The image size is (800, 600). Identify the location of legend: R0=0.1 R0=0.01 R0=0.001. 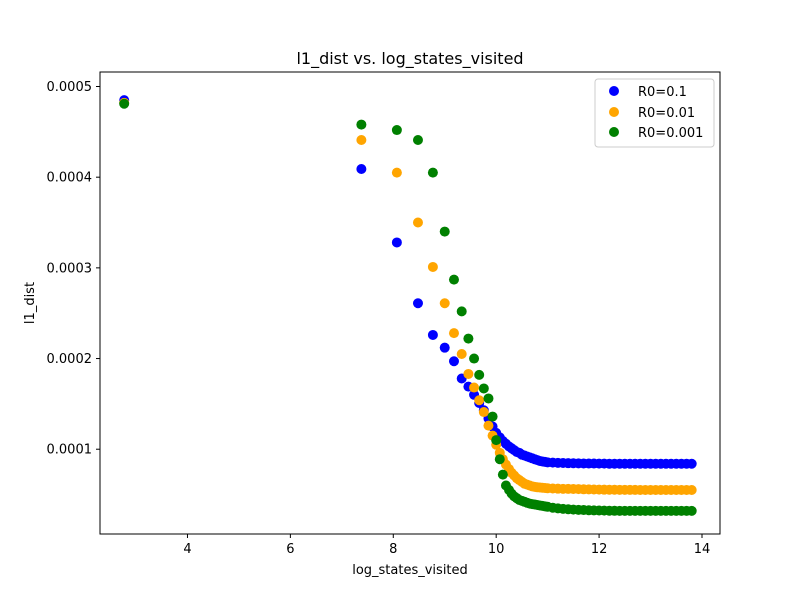
(654, 113).